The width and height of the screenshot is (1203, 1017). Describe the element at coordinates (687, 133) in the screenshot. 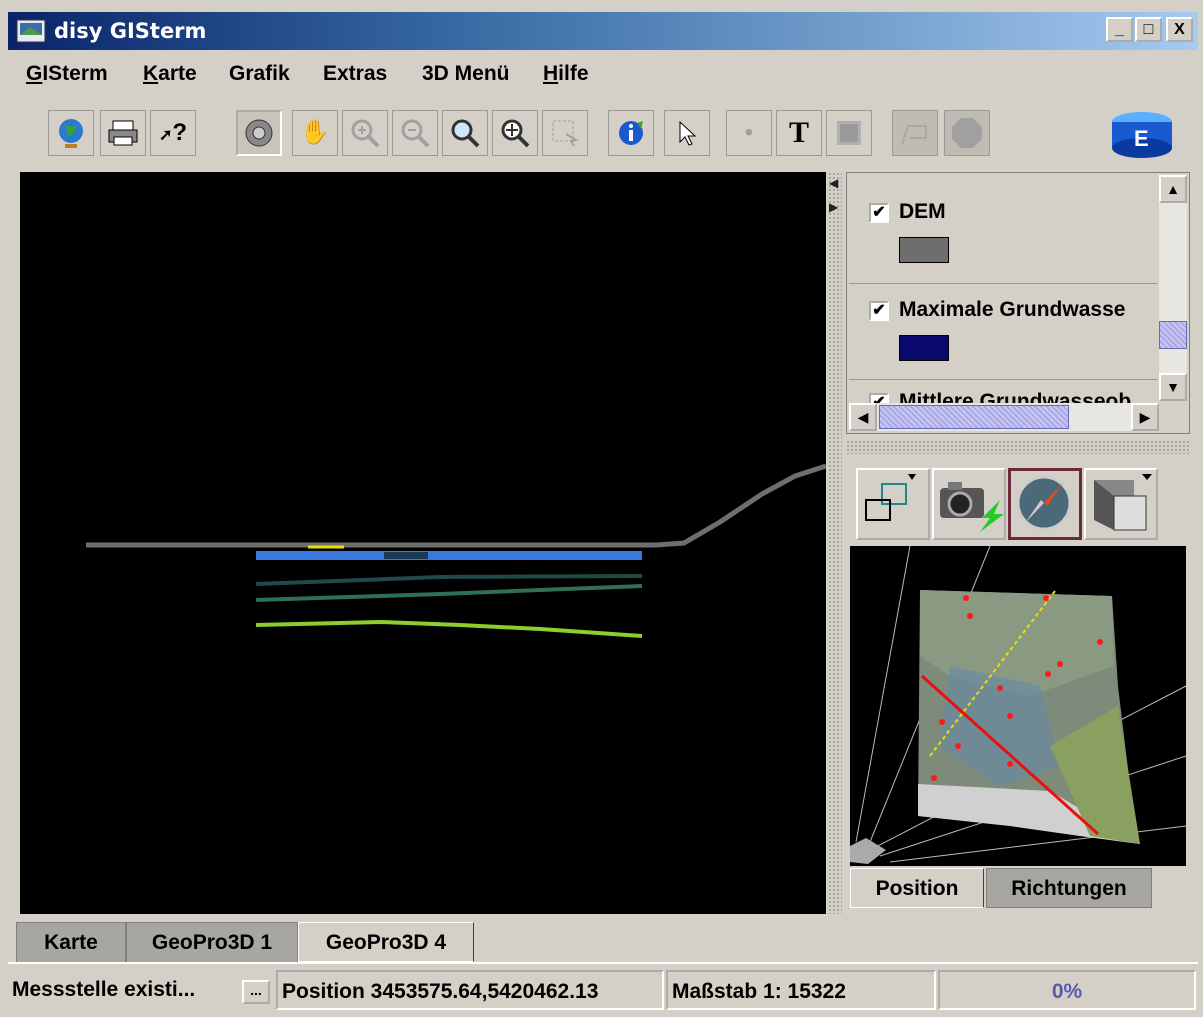

I see `select-pointer-icon` at that location.